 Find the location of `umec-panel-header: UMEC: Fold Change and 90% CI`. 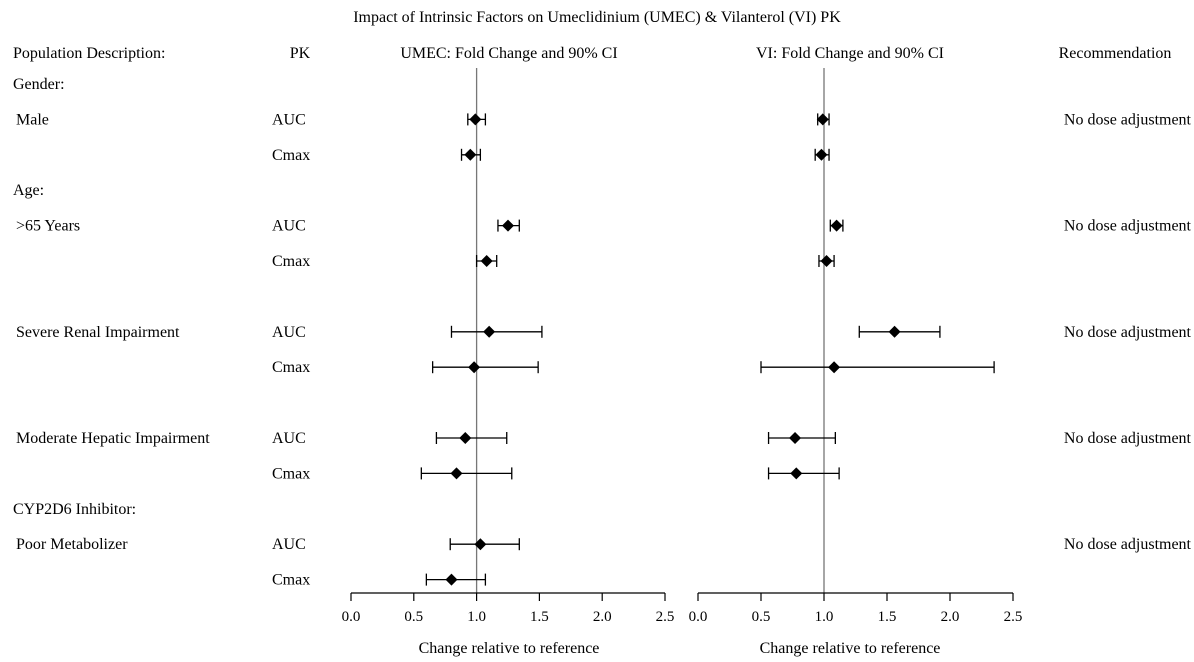

umec-panel-header: UMEC: Fold Change and 90% CI is located at coordinates (508, 53).